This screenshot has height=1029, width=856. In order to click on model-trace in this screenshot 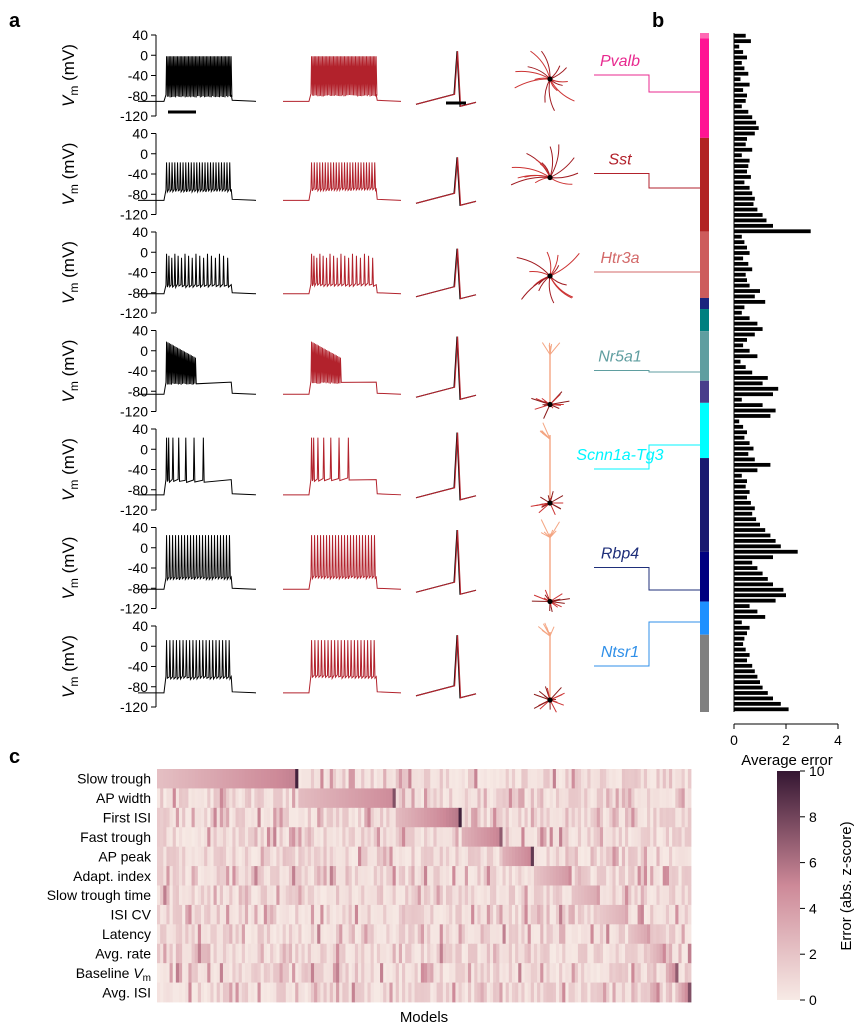, I will do `click(342, 562)`.